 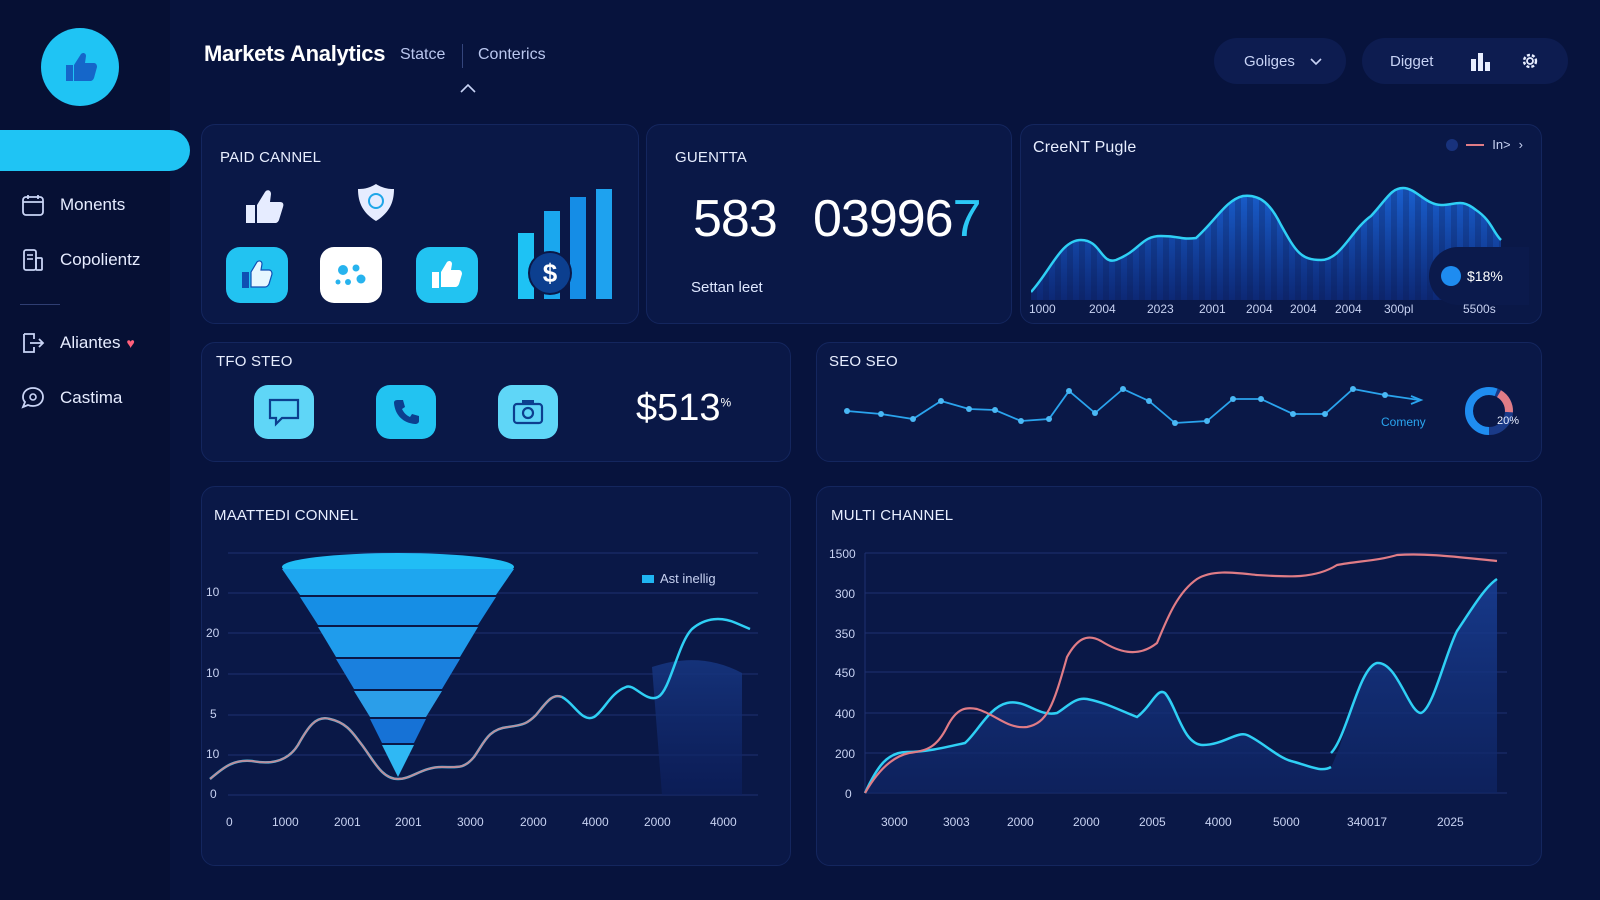 What do you see at coordinates (1269, 61) in the screenshot?
I see `dropdown-label: Goliges` at bounding box center [1269, 61].